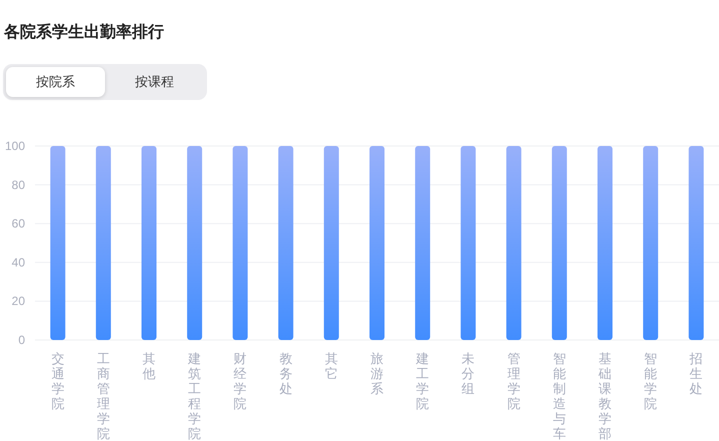  I want to click on x-tick-label: 基础课教学部, so click(605, 396).